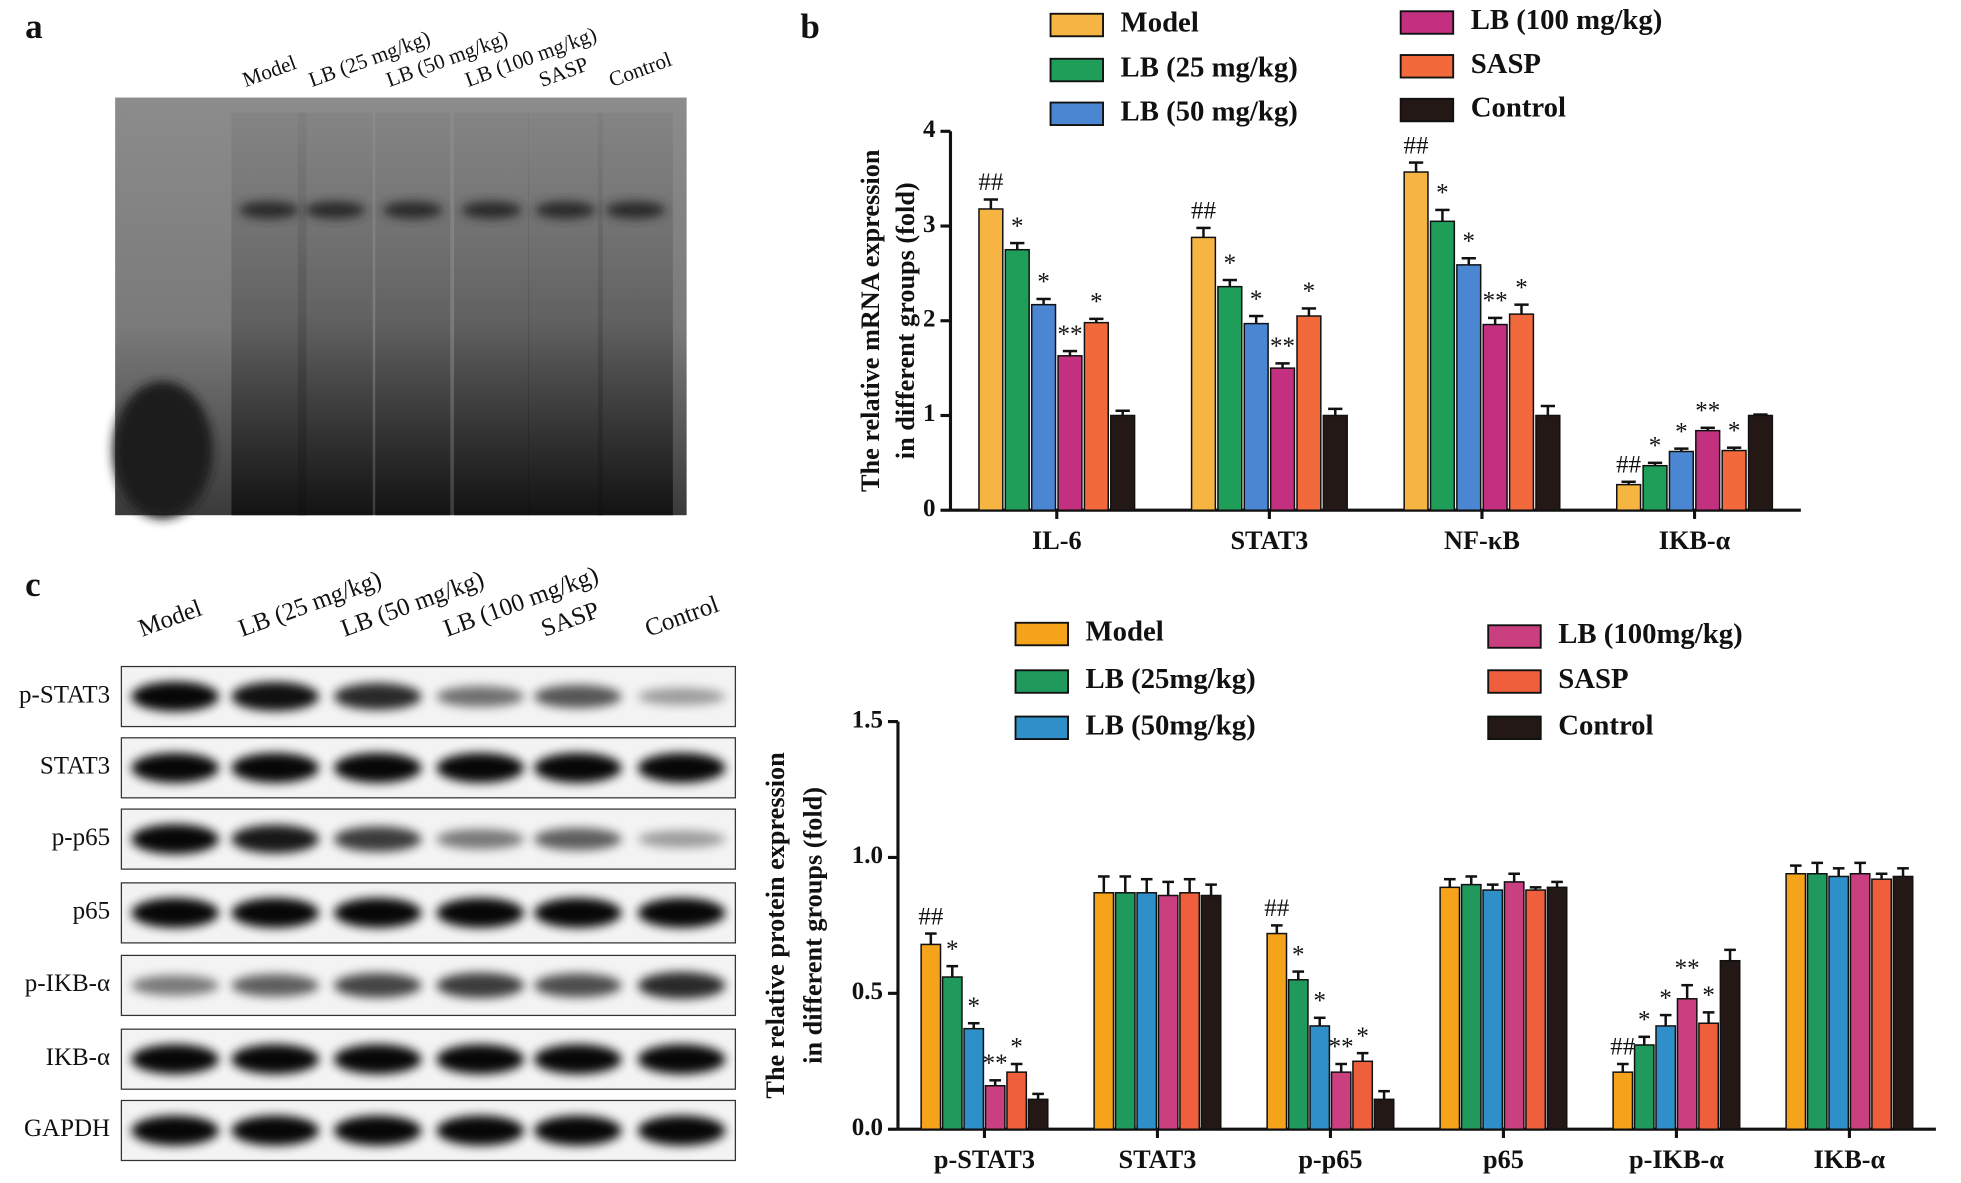 The image size is (1961, 1183). What do you see at coordinates (1482, 540) in the screenshot?
I see `x-tick-label: NF-κB` at bounding box center [1482, 540].